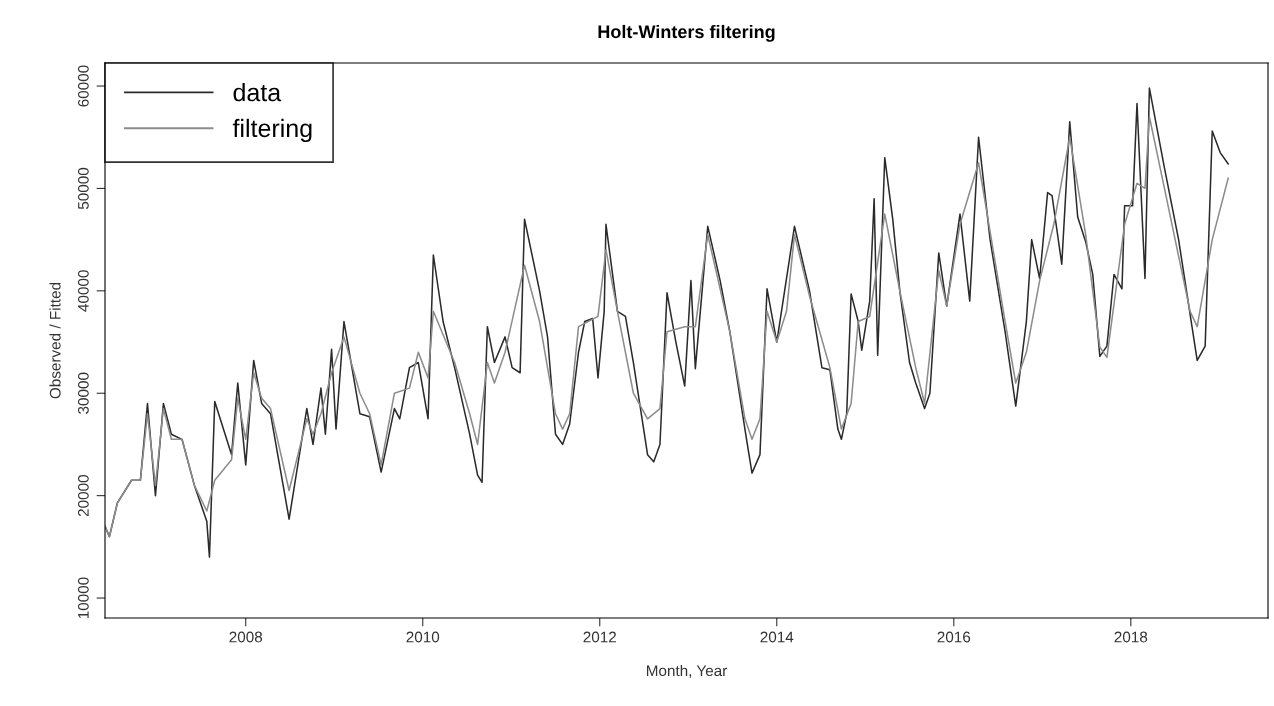 This screenshot has height=706, width=1274. What do you see at coordinates (686, 33) in the screenshot?
I see `chart-title: Holt-Winters filtering` at bounding box center [686, 33].